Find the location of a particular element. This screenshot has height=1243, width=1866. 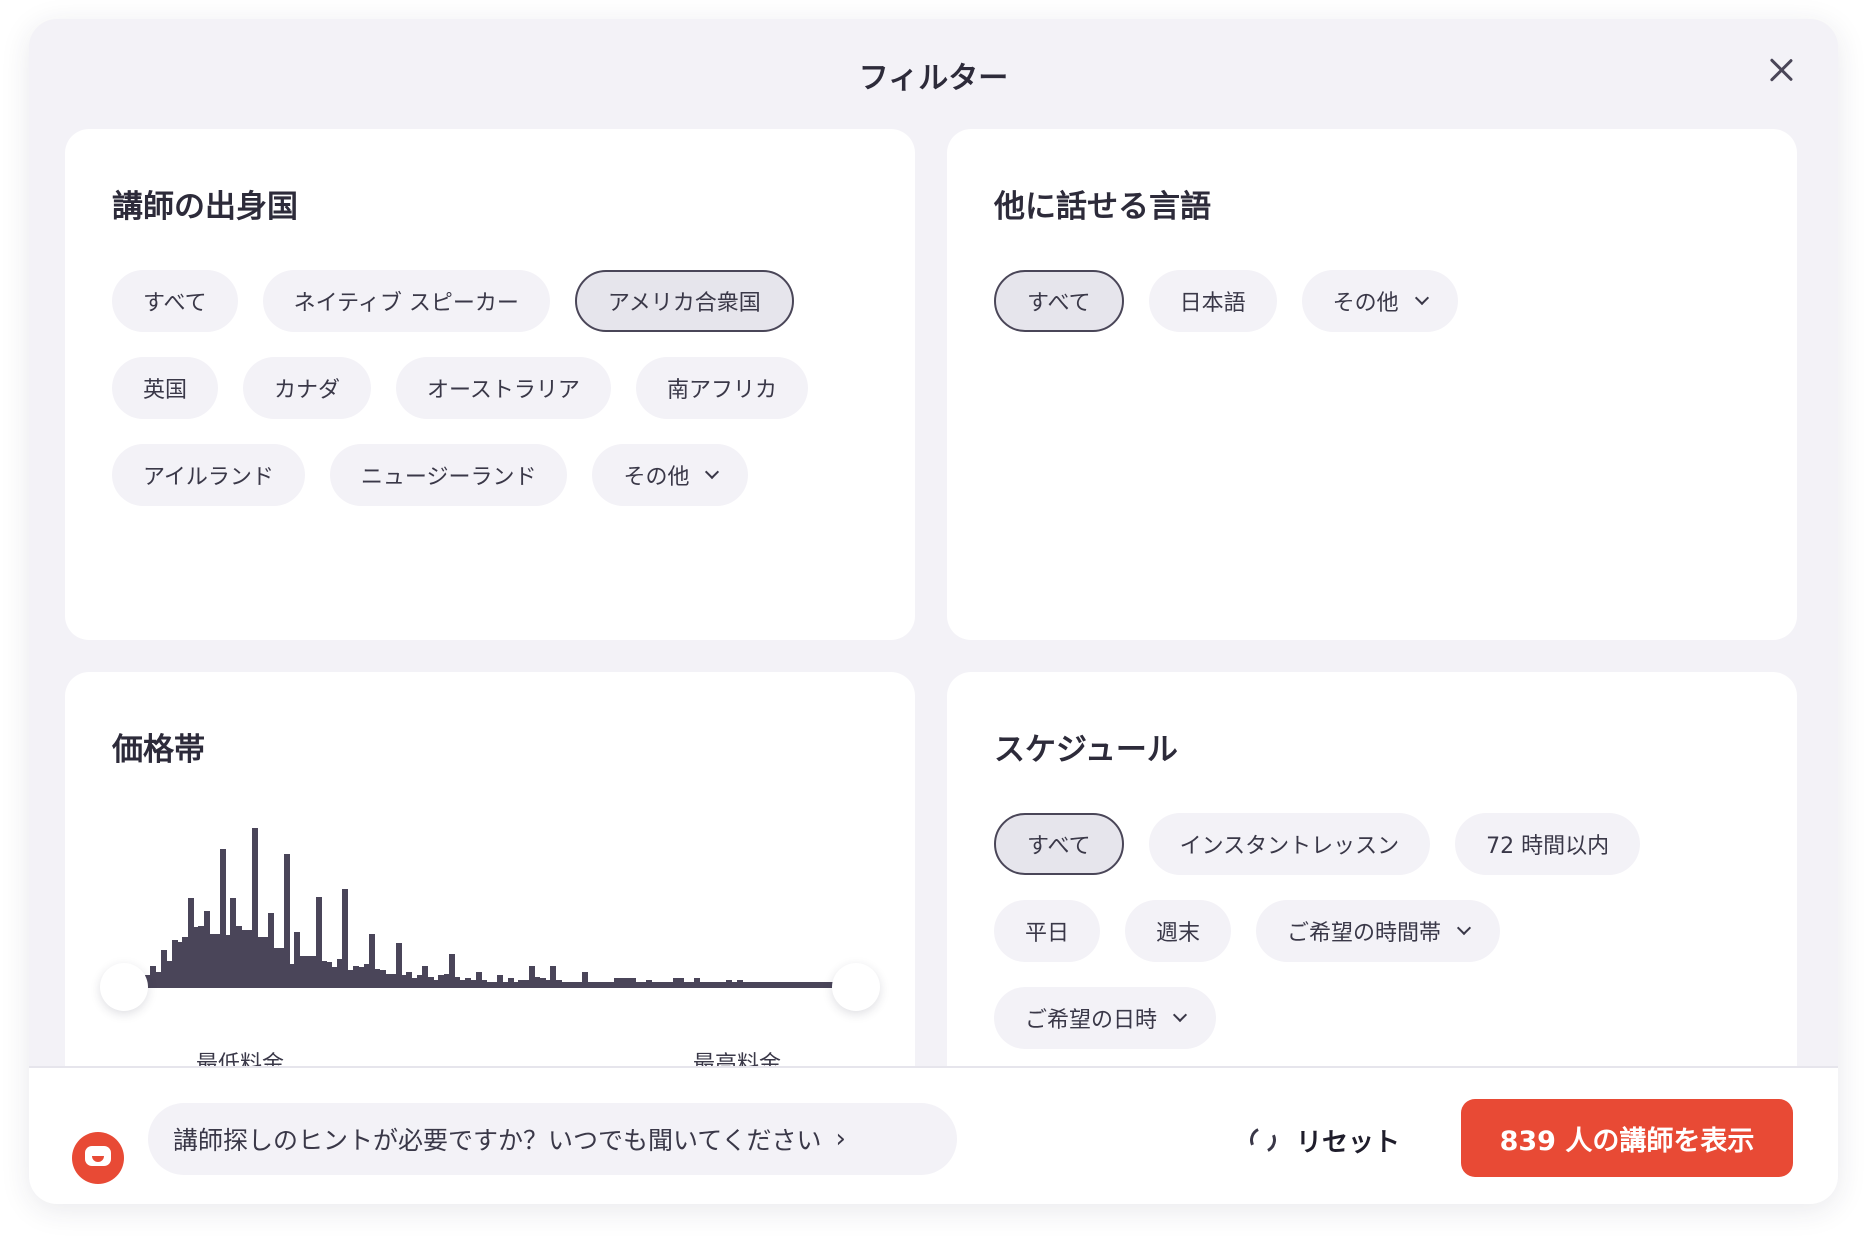

chip-label: ご希望の時間帯 is located at coordinates (1364, 933).